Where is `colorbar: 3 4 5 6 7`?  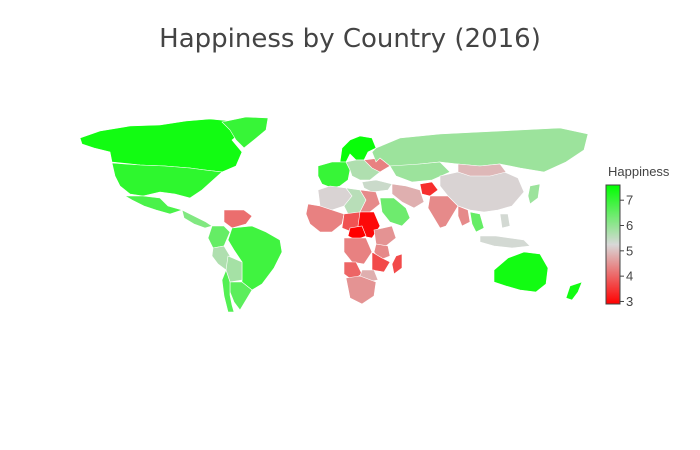 colorbar: 3 4 5 6 7 is located at coordinates (619, 246).